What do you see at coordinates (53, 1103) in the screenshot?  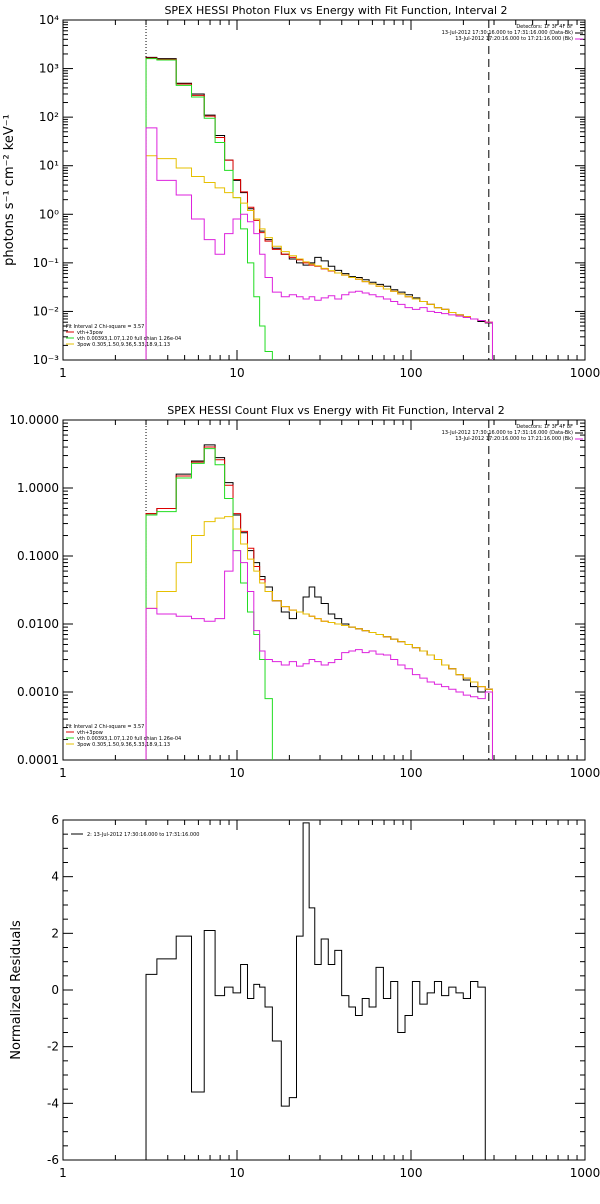 I see `y-tick-label: -4` at bounding box center [53, 1103].